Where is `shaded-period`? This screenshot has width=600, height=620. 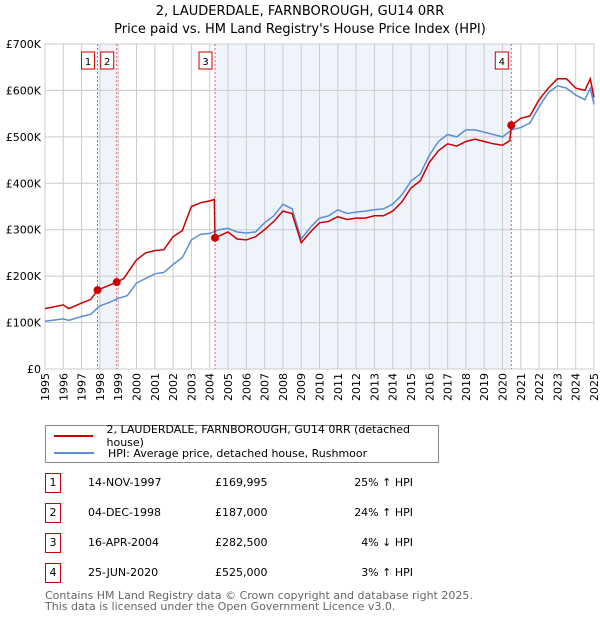
shaded-period is located at coordinates (107, 206).